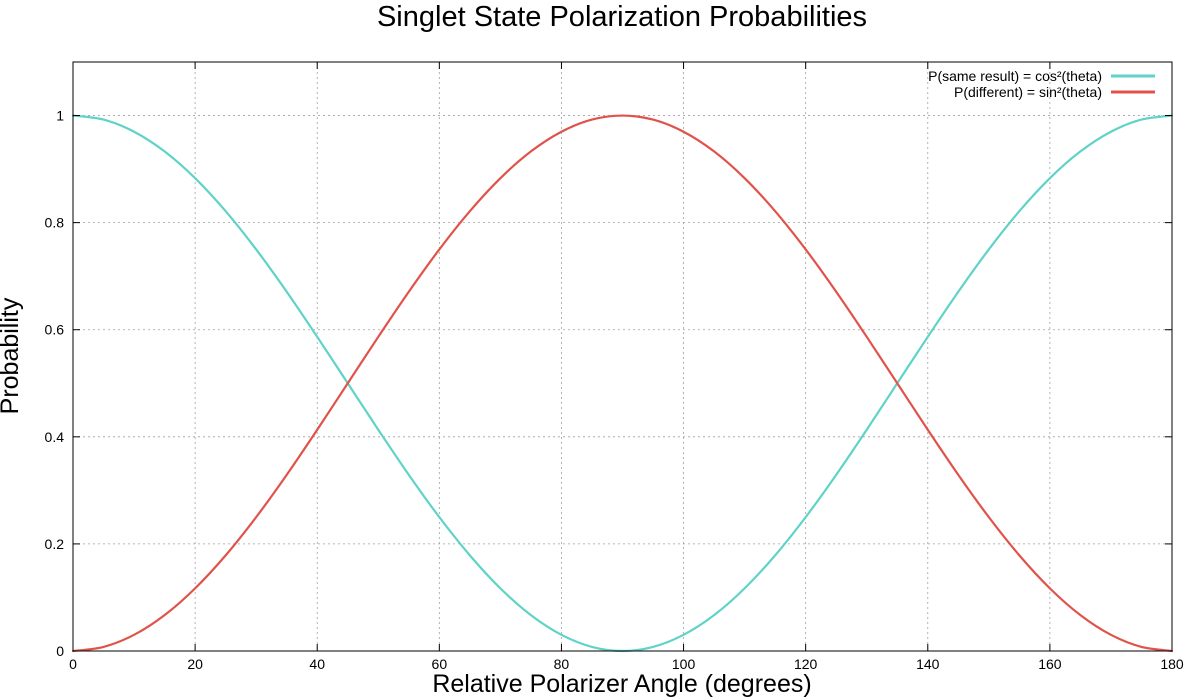  What do you see at coordinates (55, 223) in the screenshot?
I see `y-tick-label: 0.8` at bounding box center [55, 223].